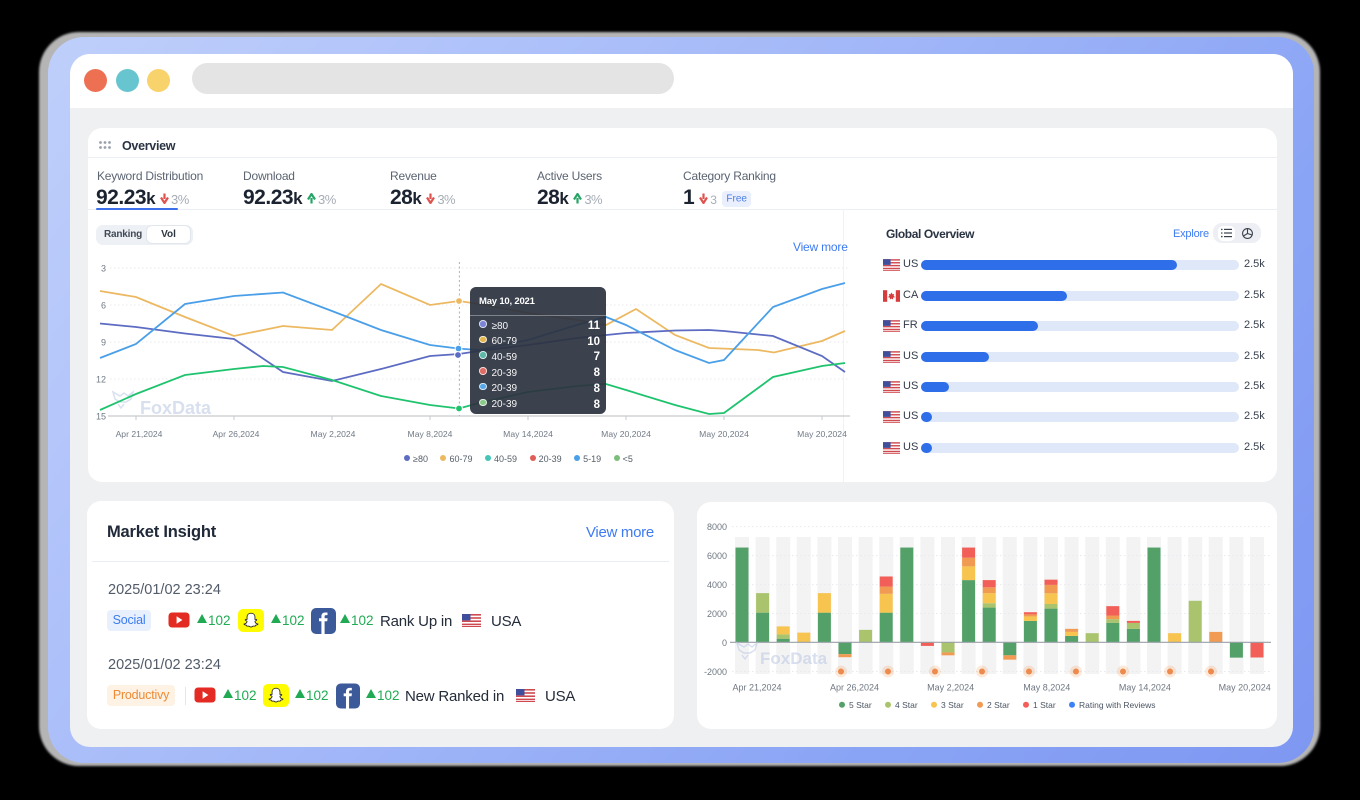 Image resolution: width=1360 pixels, height=800 pixels. I want to click on svg-text: 9, so click(103, 343).